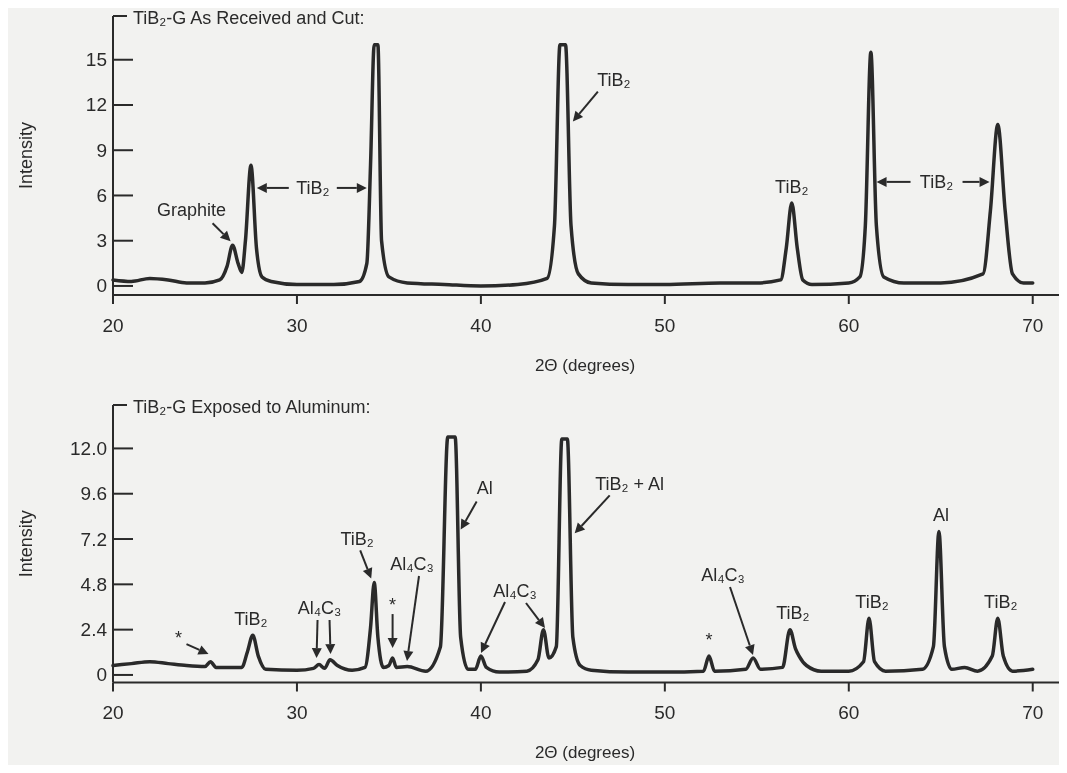  Describe the element at coordinates (93, 584) in the screenshot. I see `y-tick-label: 4.8` at that location.